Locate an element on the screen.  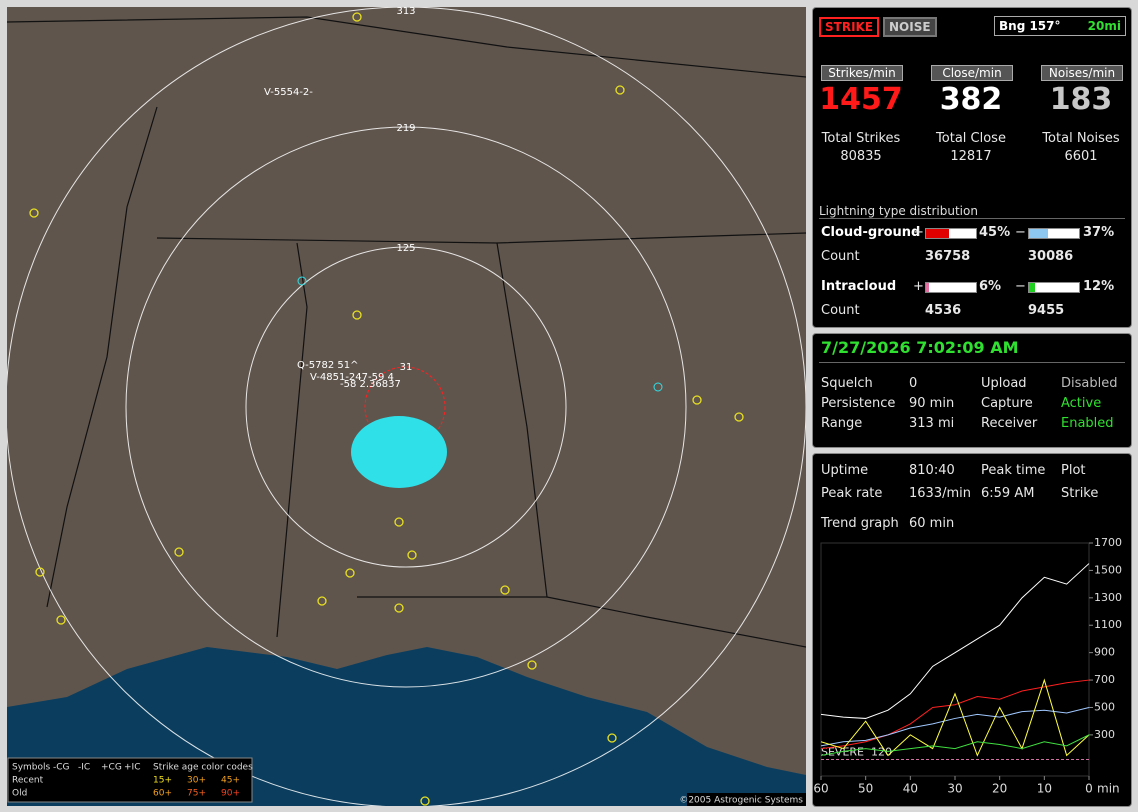
x-tick-label: 50 is located at coordinates (865, 789).